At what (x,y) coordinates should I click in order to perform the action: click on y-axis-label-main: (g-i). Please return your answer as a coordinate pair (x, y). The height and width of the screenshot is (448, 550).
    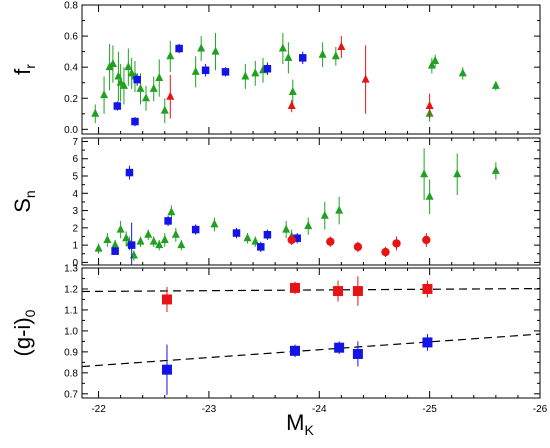
    Looking at the image, I should click on (22, 336).